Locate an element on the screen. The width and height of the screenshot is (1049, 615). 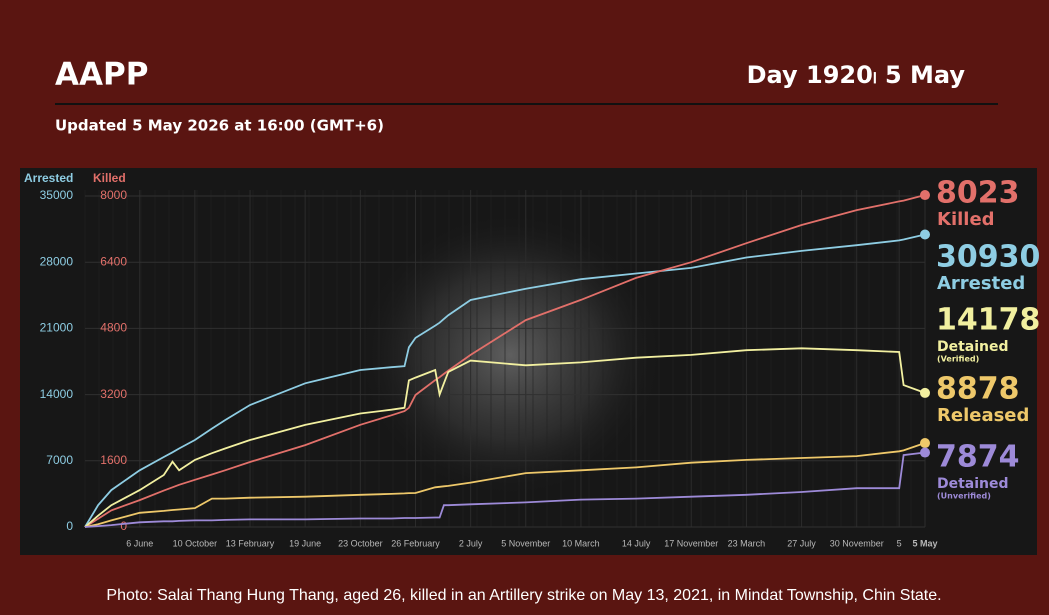
y-tick-label: 7000 is located at coordinates (59, 460).